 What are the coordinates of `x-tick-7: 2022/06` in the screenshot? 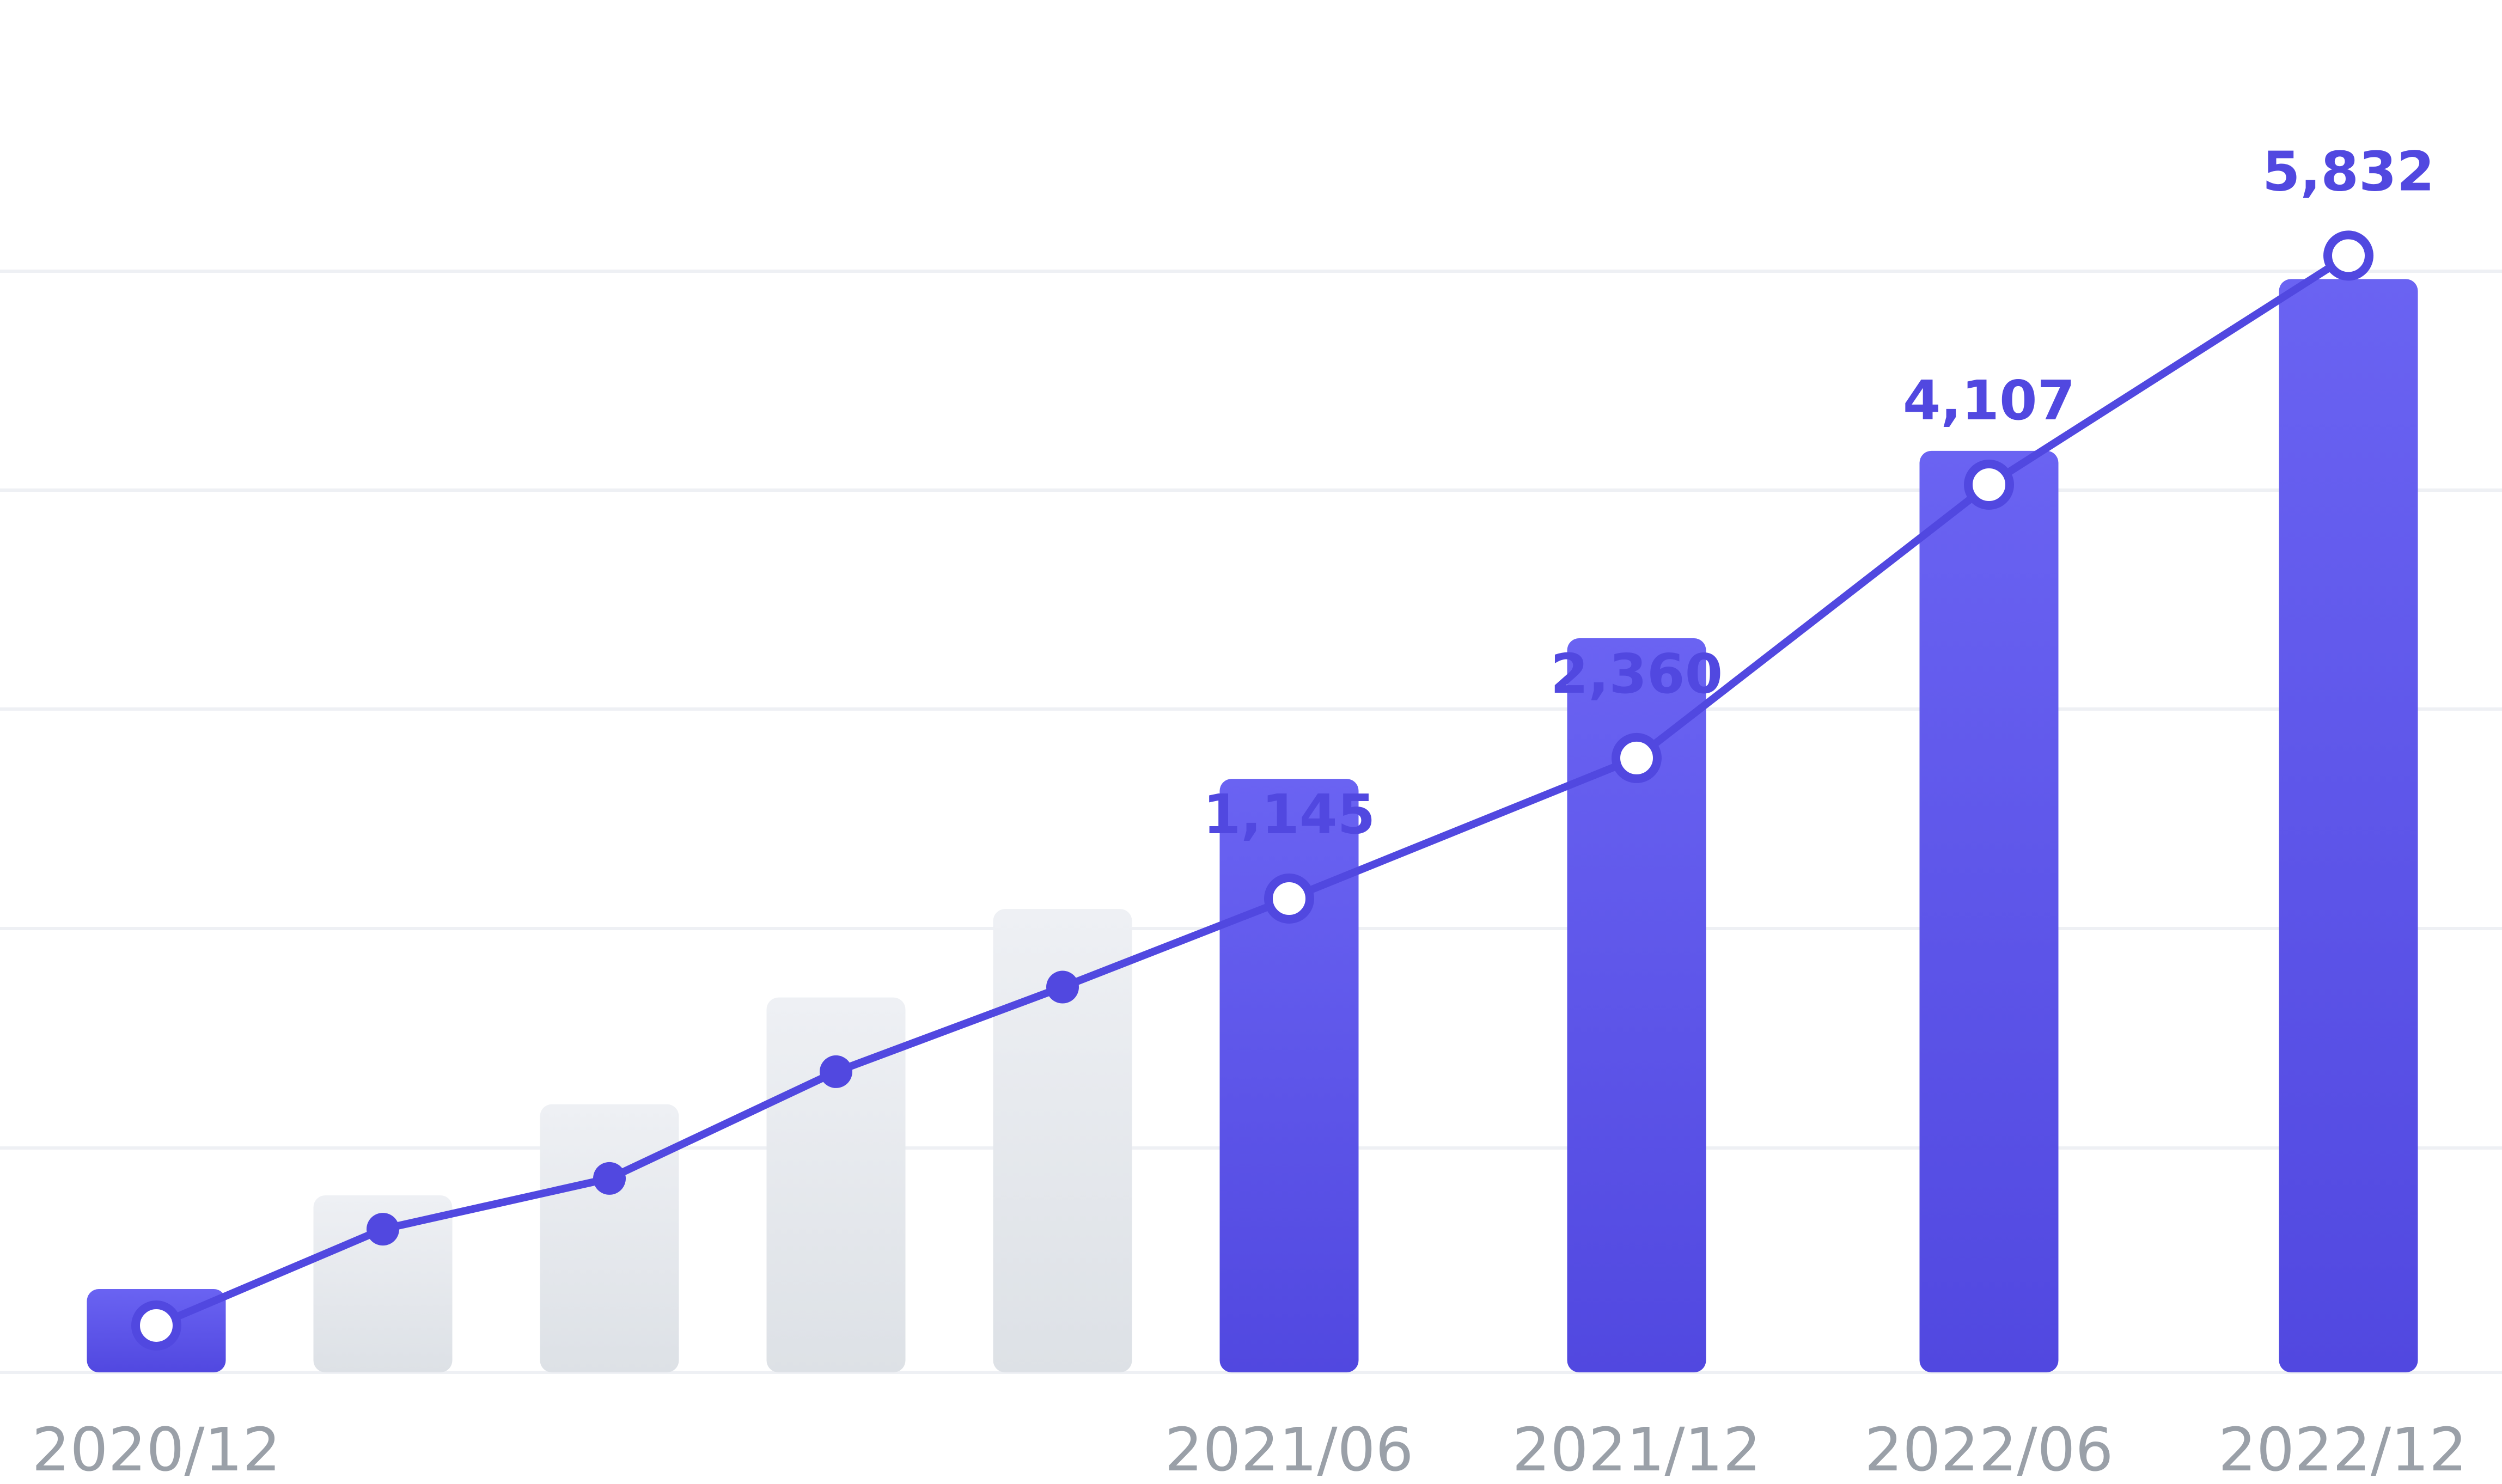 It's located at (1989, 1449).